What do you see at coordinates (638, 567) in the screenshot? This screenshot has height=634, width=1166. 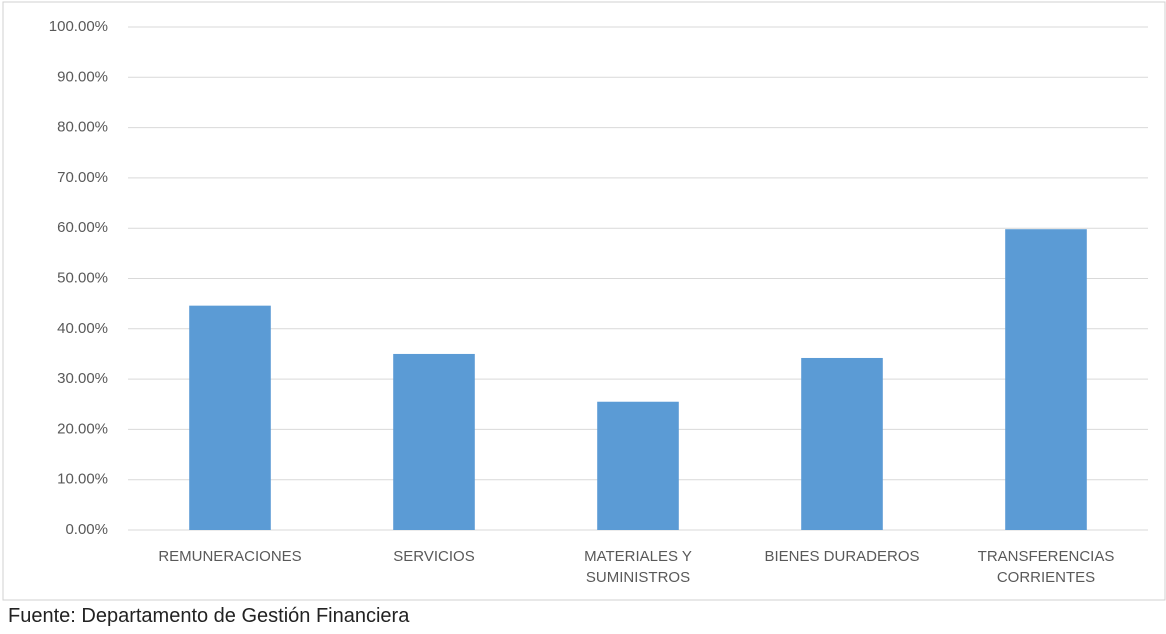 I see `x-tick-label: MATERIALES Y SUMINISTROS` at bounding box center [638, 567].